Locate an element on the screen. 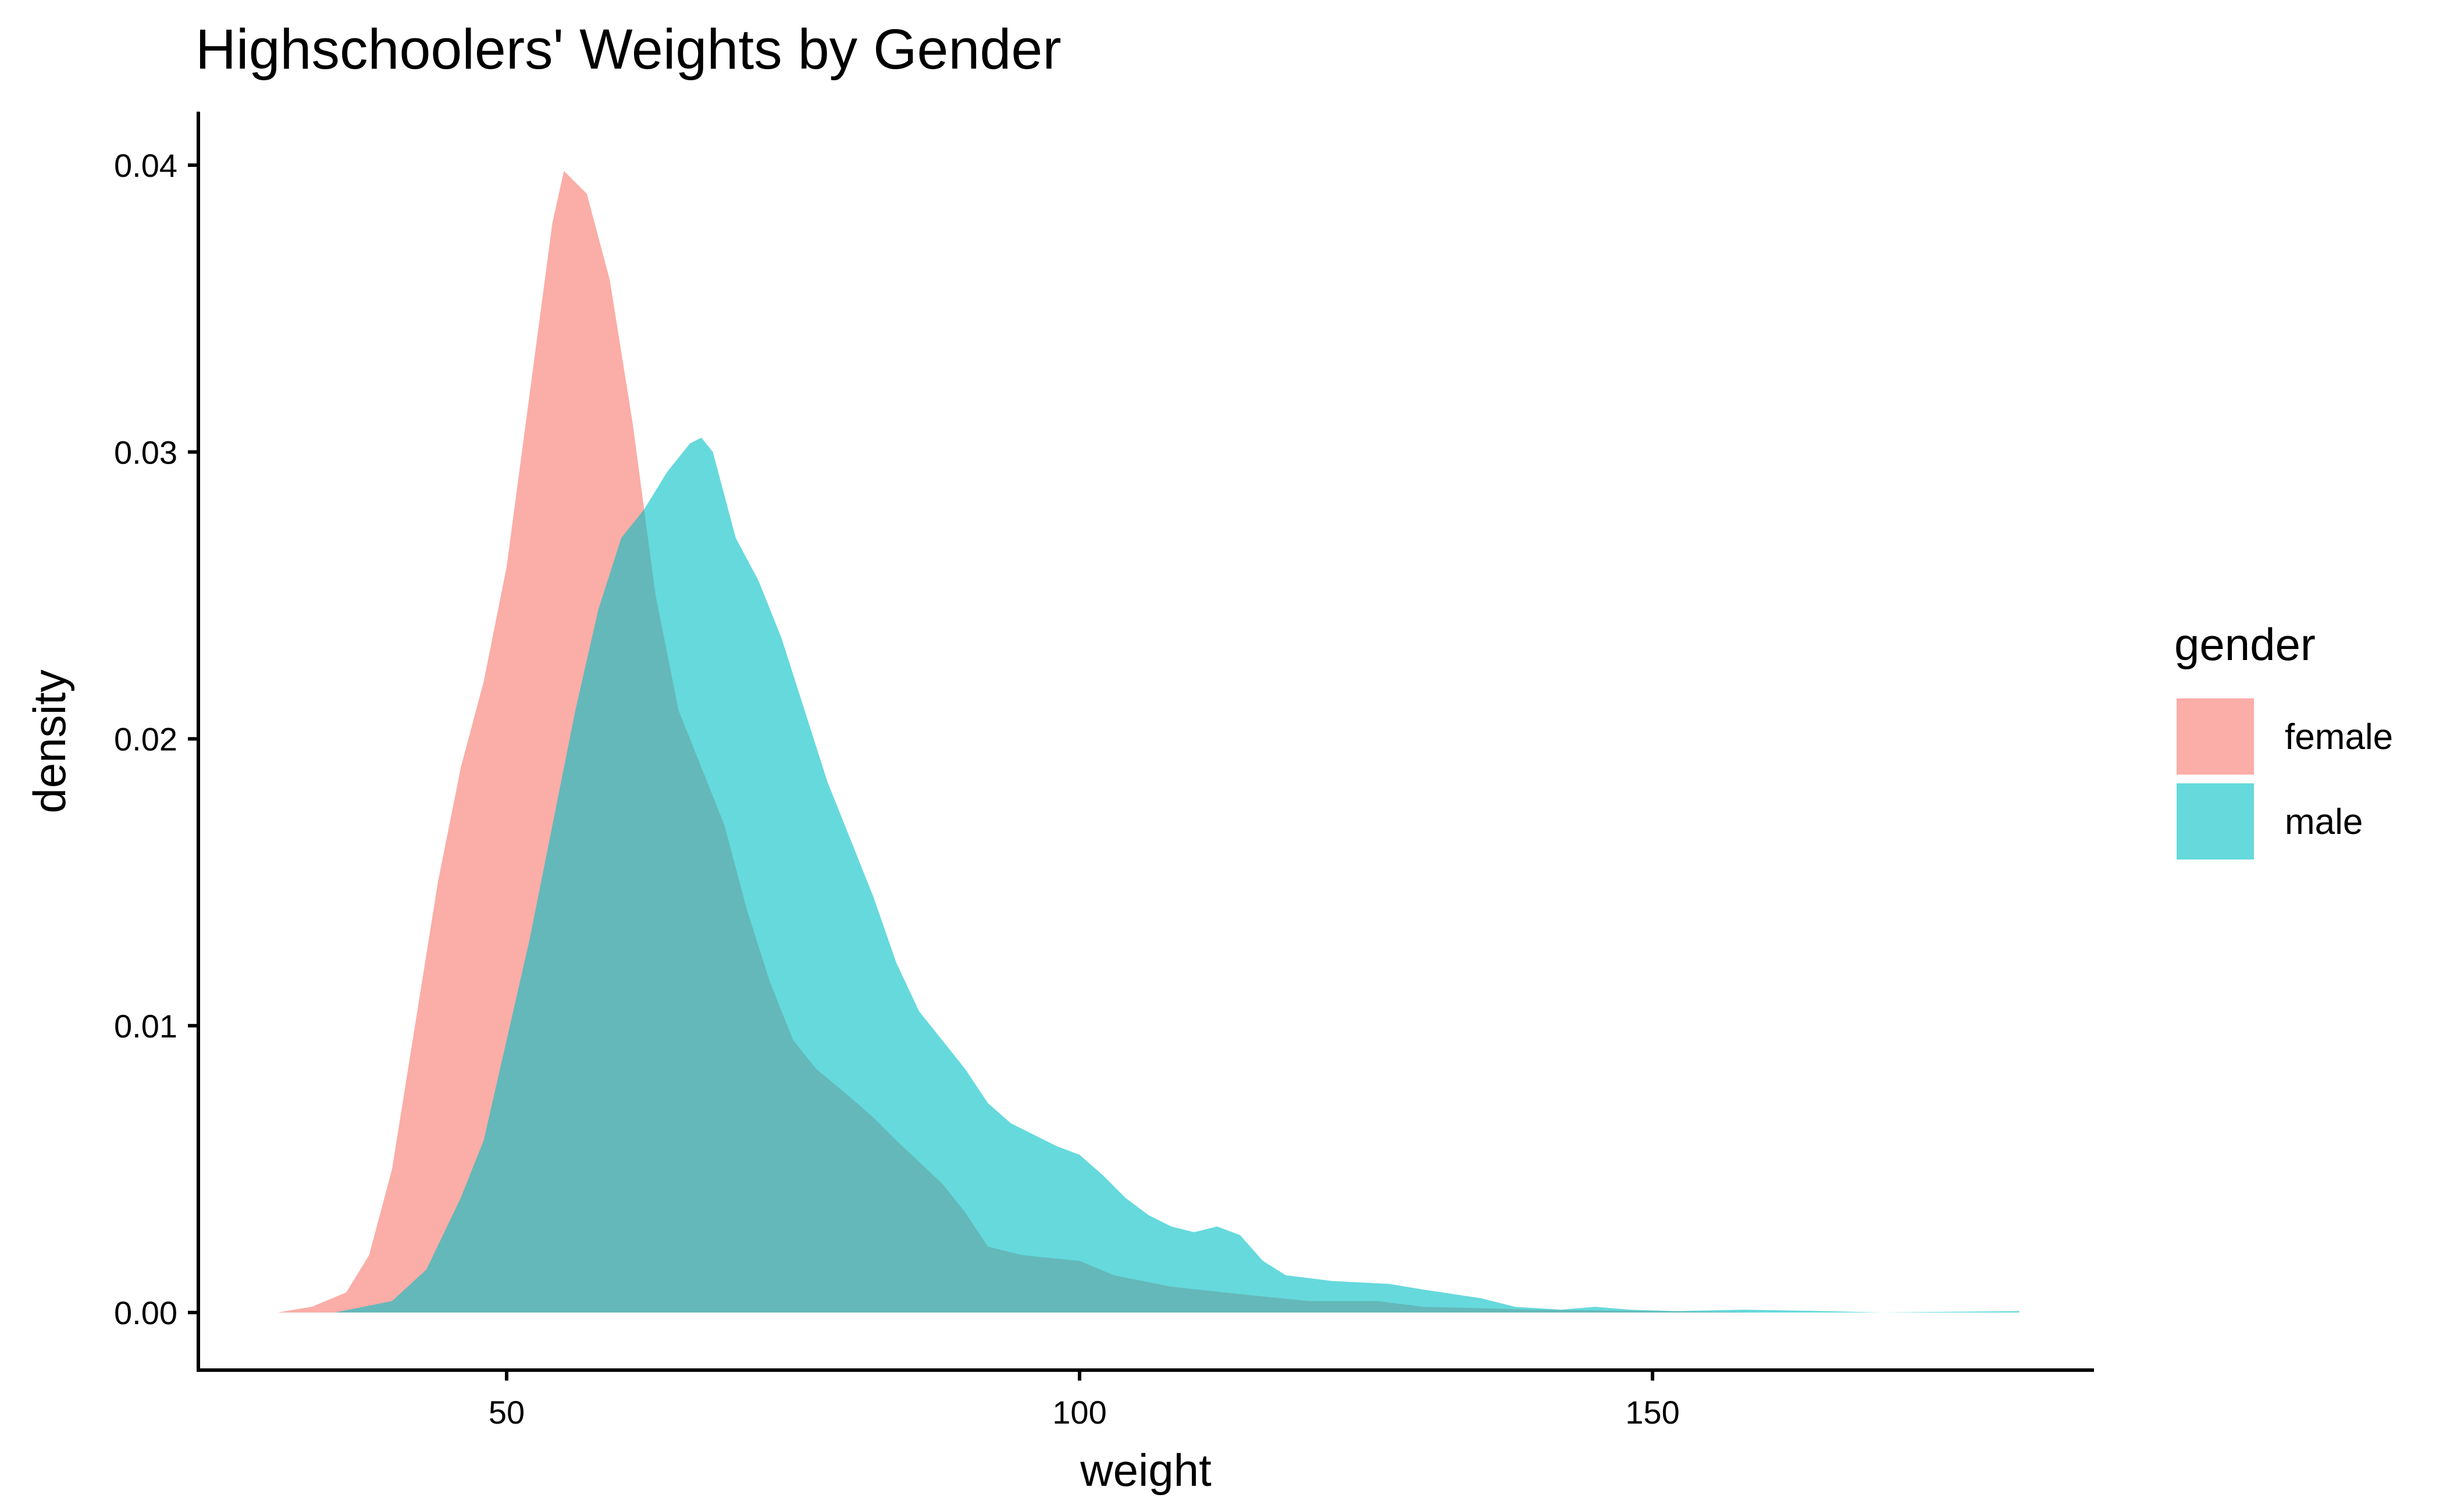  y-tick-label: 0.04 is located at coordinates (145, 165).